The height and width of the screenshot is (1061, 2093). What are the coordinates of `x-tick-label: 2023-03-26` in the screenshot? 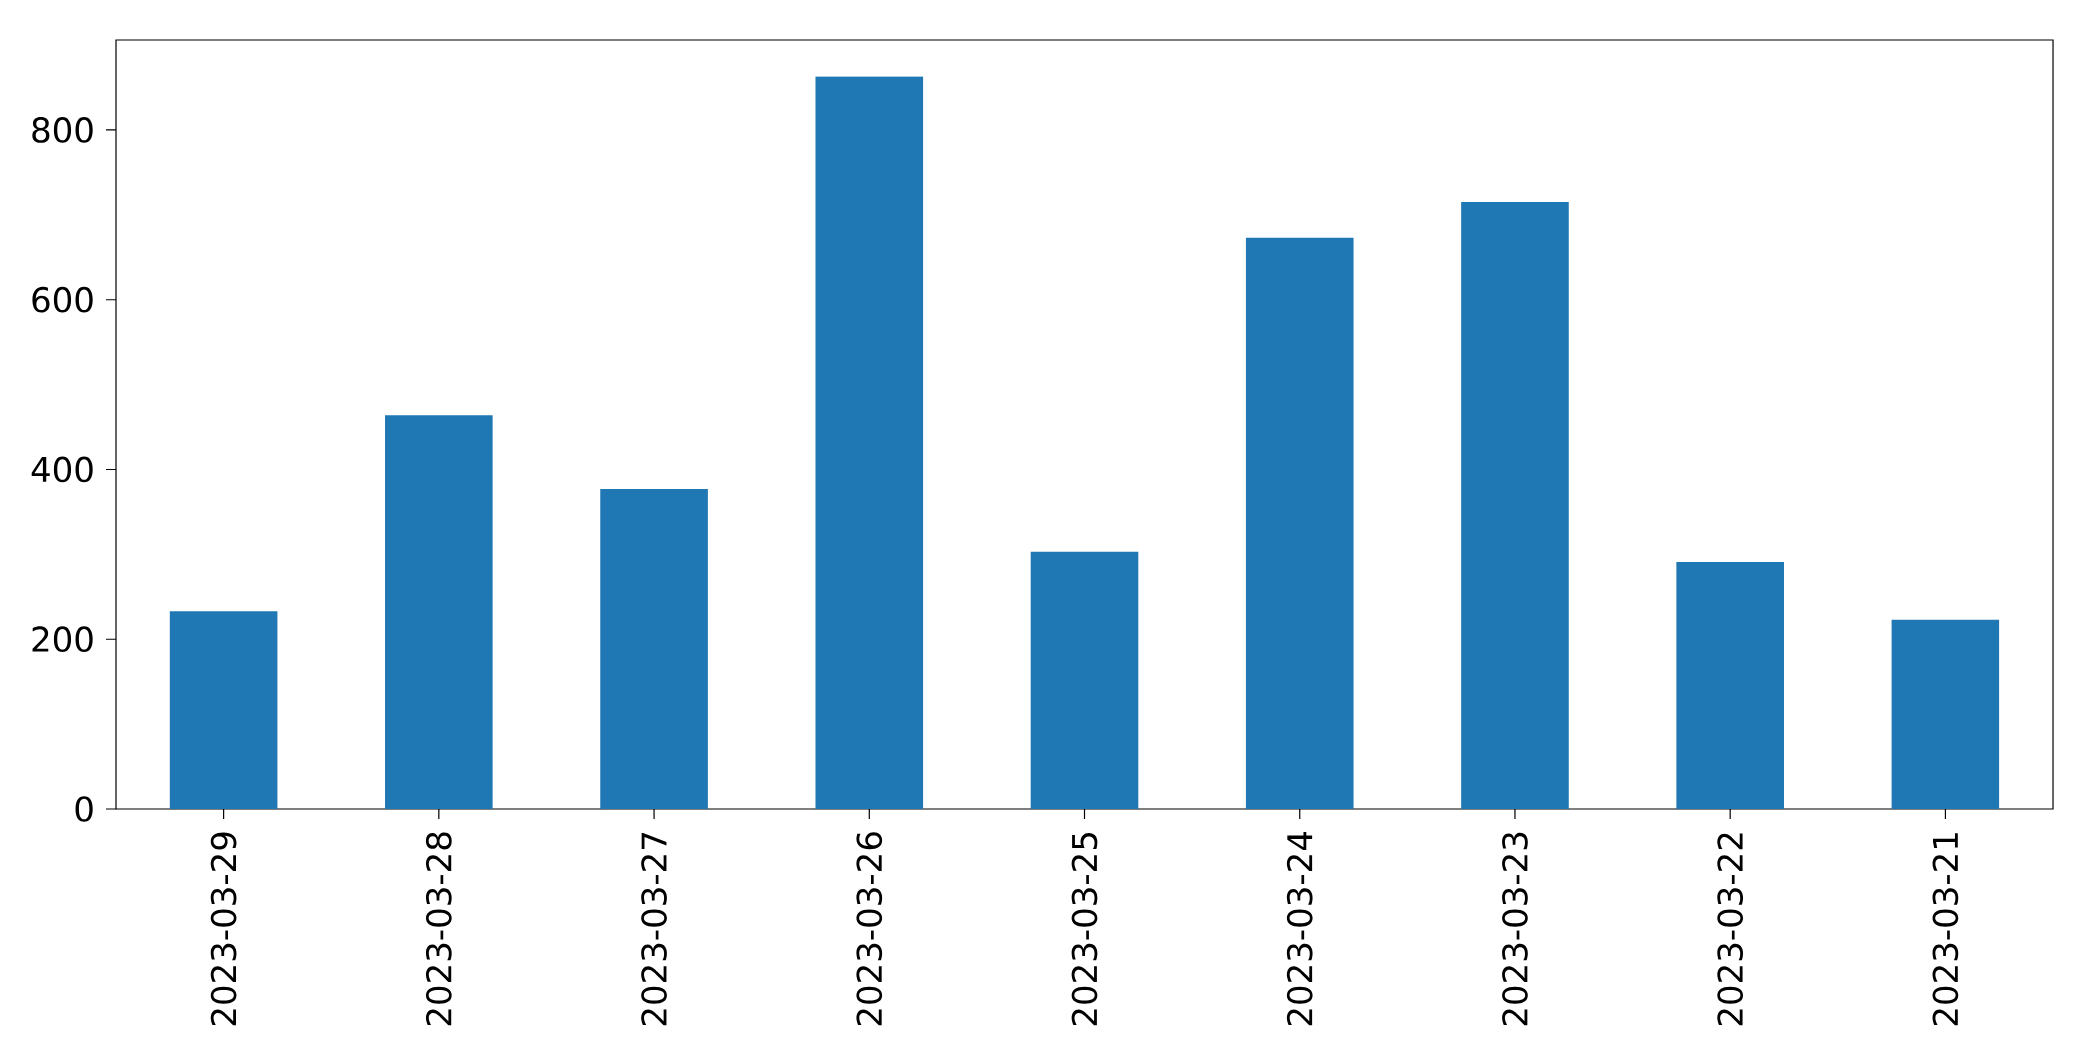 It's located at (869, 929).